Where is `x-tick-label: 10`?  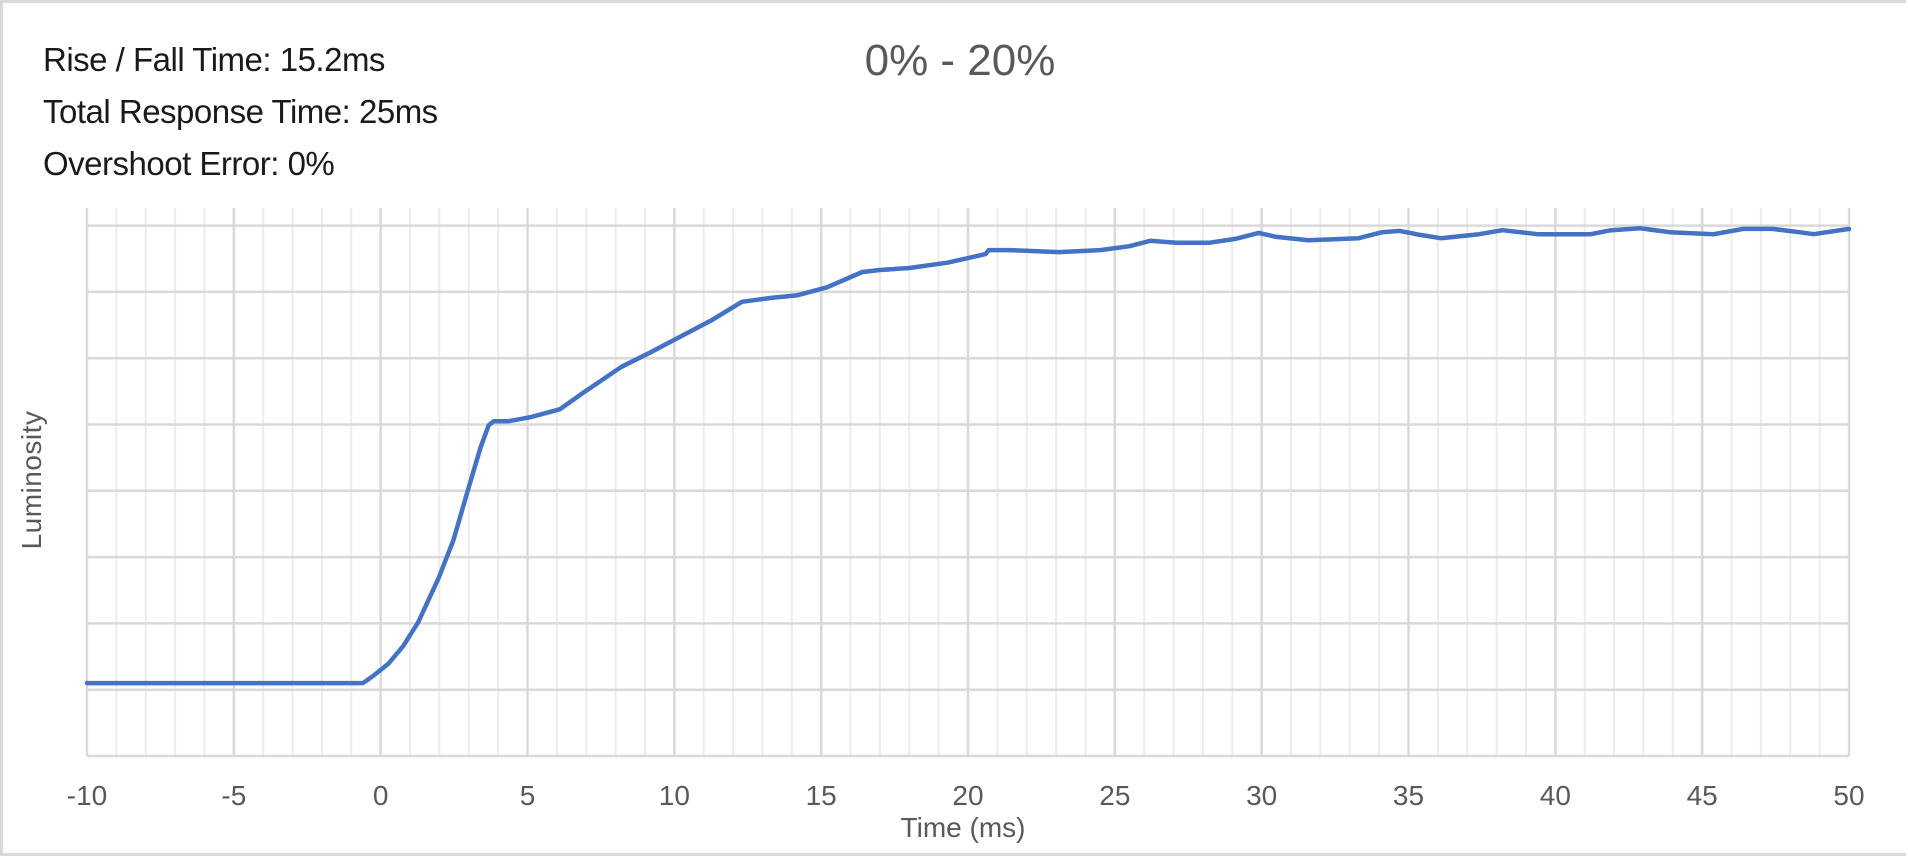
x-tick-label: 10 is located at coordinates (674, 795).